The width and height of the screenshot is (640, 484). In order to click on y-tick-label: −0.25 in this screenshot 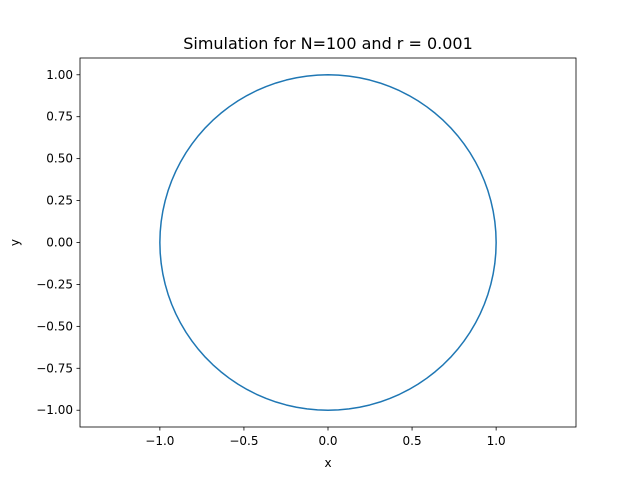, I will do `click(54, 284)`.